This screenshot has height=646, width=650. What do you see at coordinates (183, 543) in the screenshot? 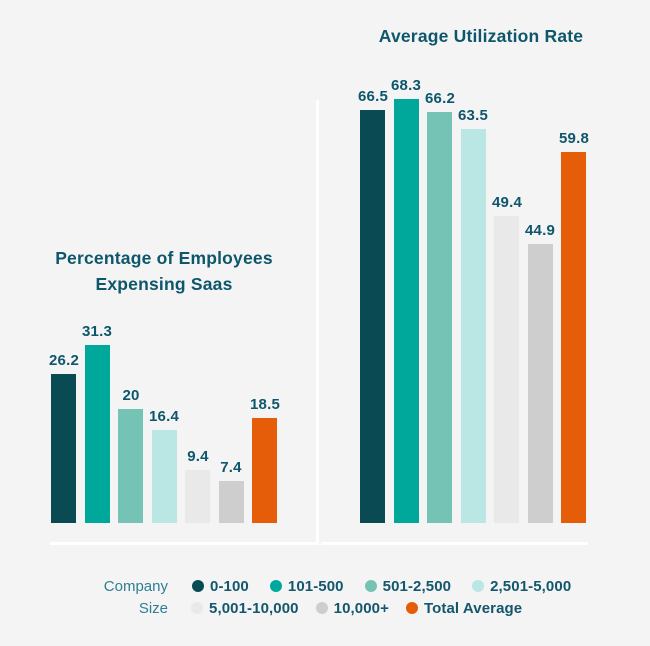
I see `left-chart-x-axis` at bounding box center [183, 543].